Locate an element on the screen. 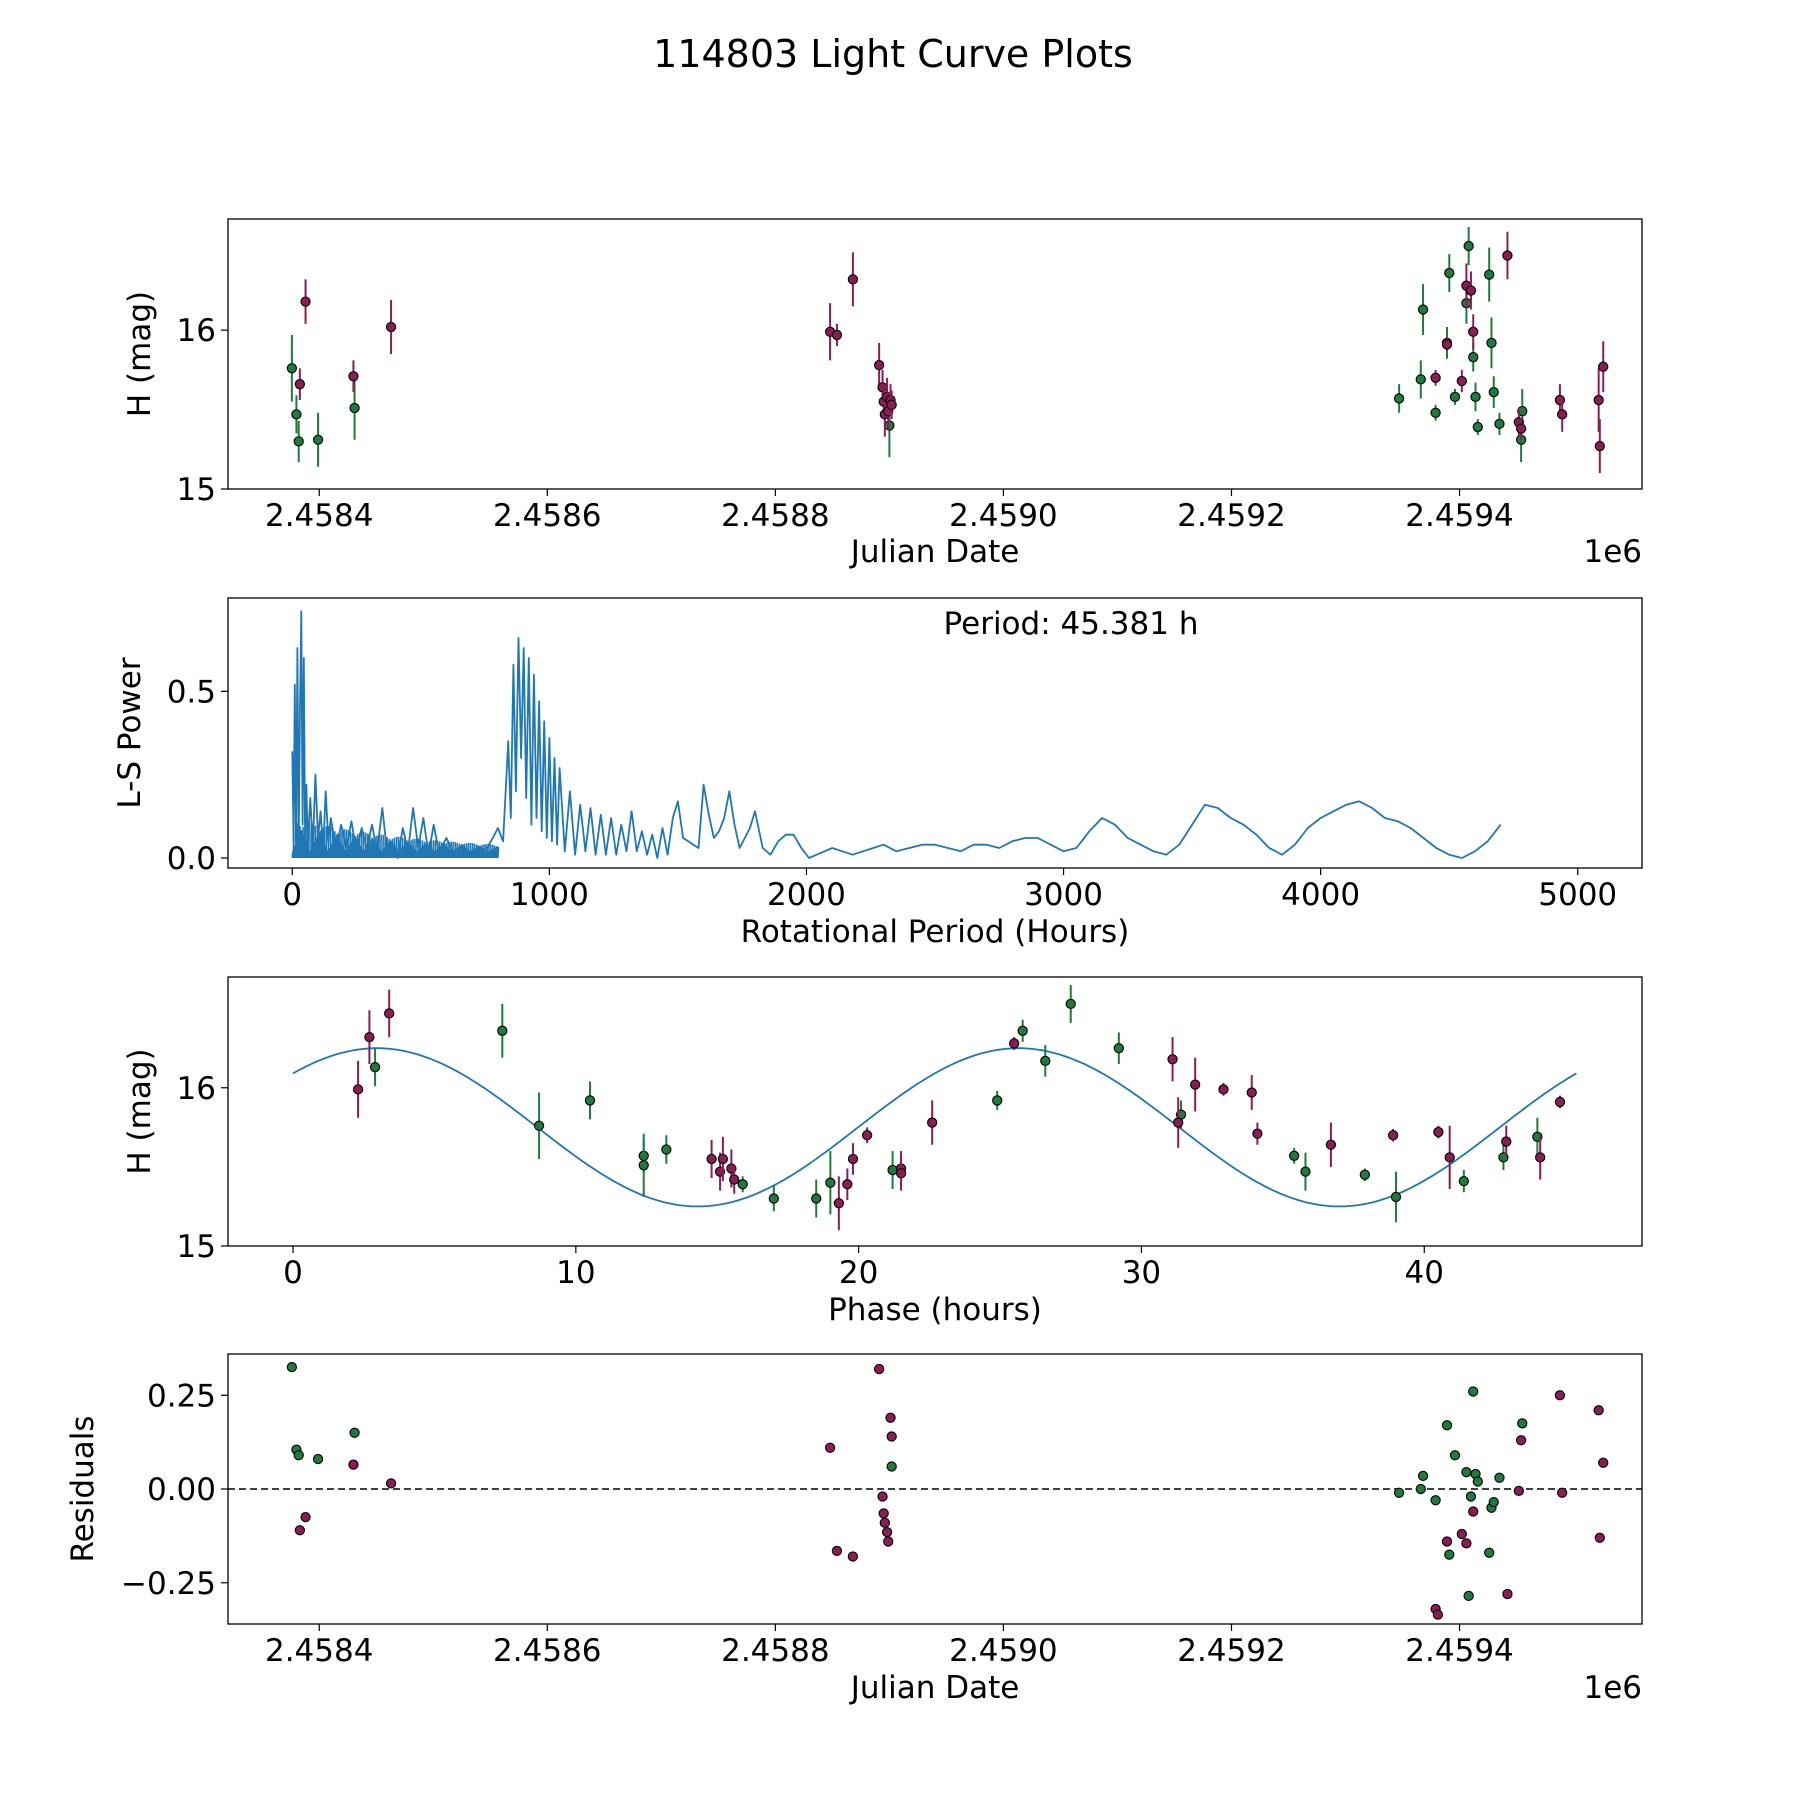 This screenshot has width=1800, height=1800. lightcurve-series-magenta is located at coordinates (951, 352).